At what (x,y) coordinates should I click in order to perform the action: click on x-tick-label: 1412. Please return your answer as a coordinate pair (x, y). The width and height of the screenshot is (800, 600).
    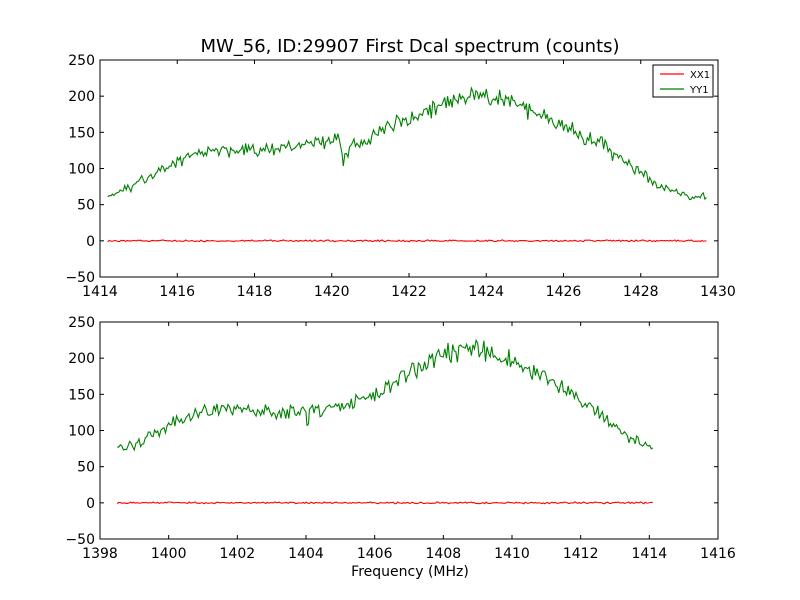
    Looking at the image, I should click on (581, 554).